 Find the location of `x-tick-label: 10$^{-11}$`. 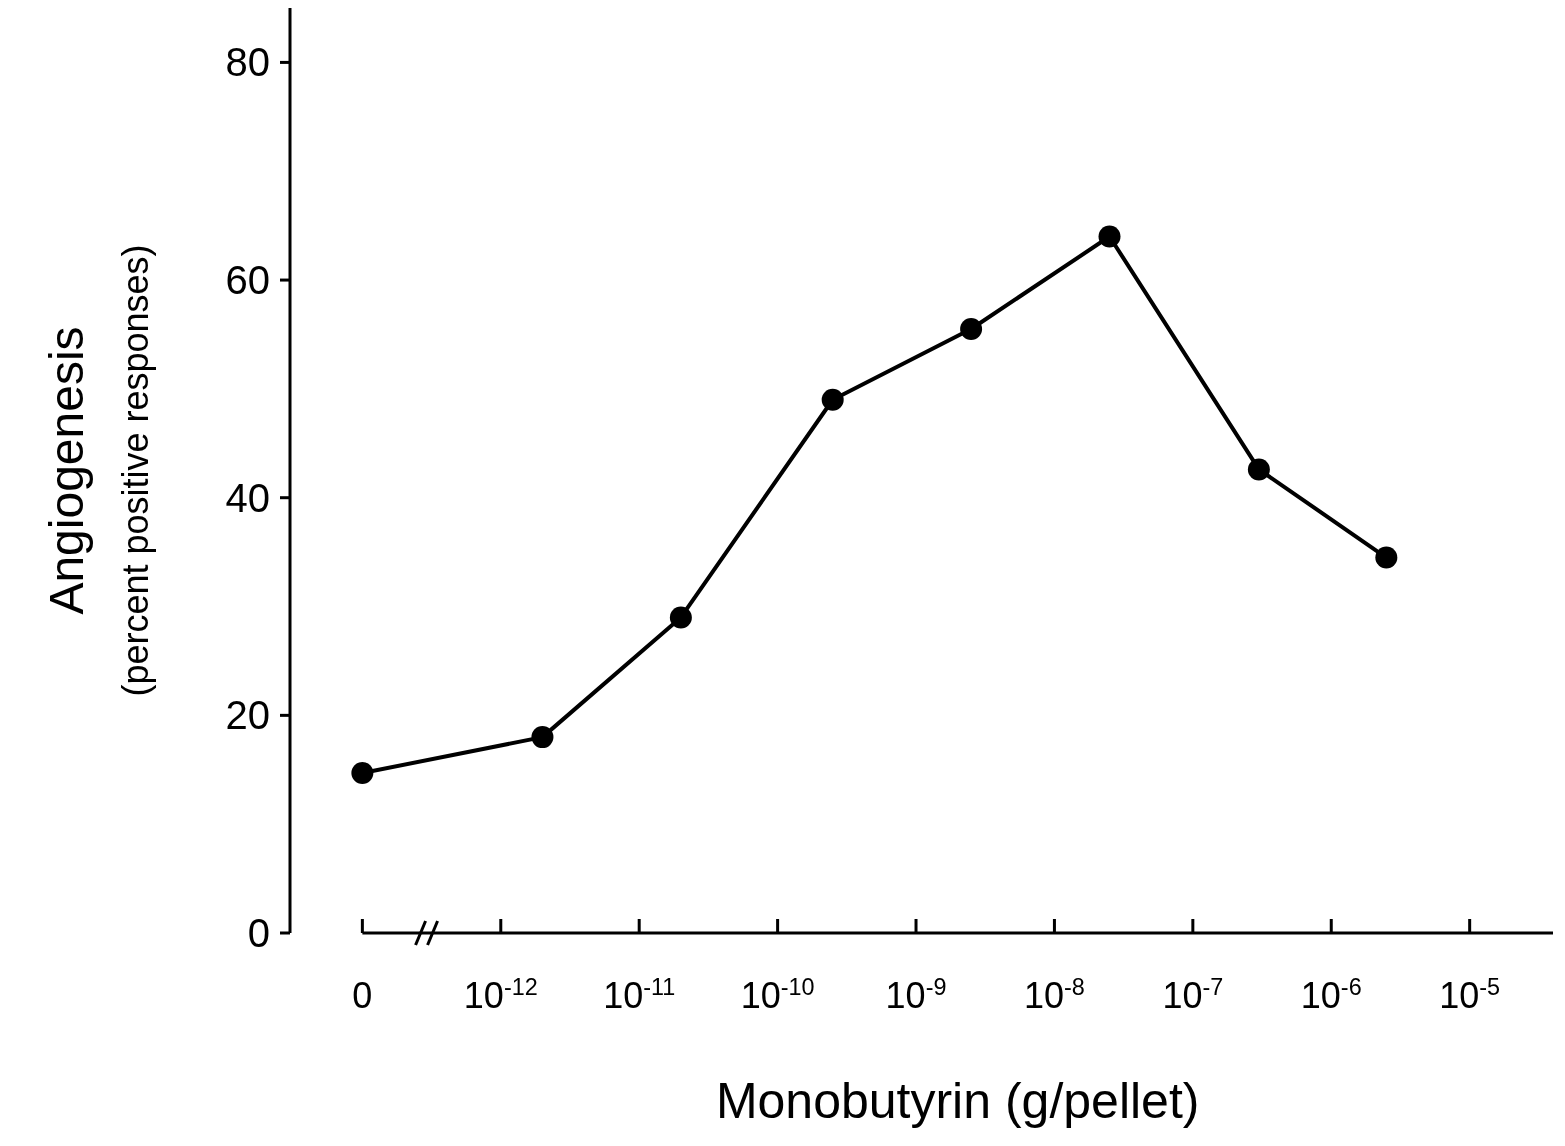

x-tick-label: 10$^{-11}$ is located at coordinates (639, 995).